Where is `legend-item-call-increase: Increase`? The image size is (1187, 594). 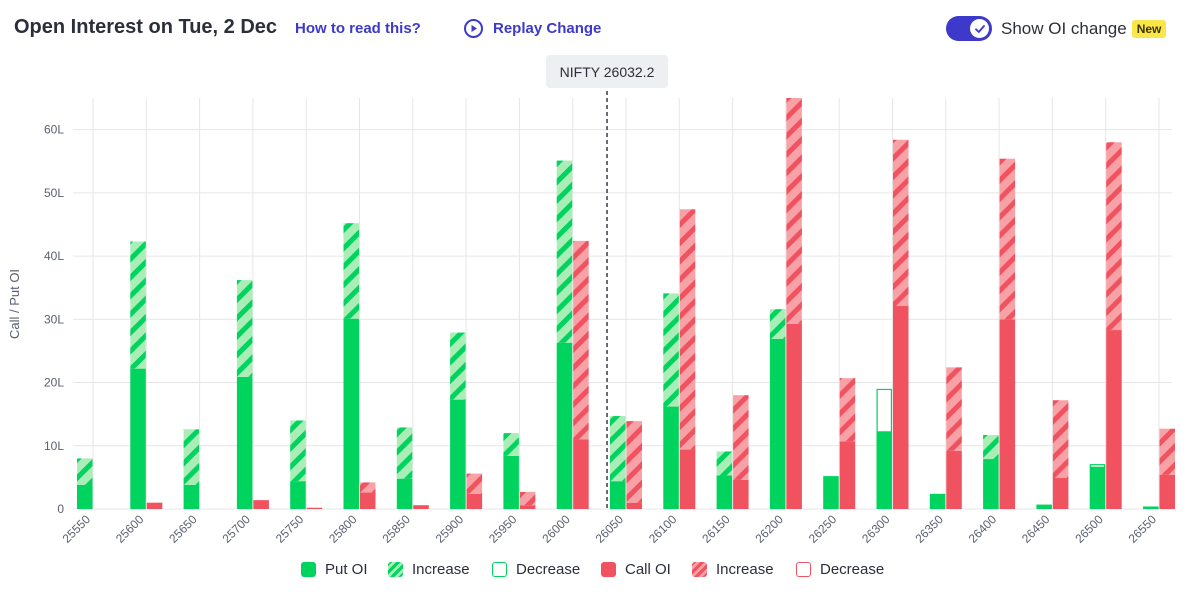
legend-item-call-increase: Increase is located at coordinates (733, 569).